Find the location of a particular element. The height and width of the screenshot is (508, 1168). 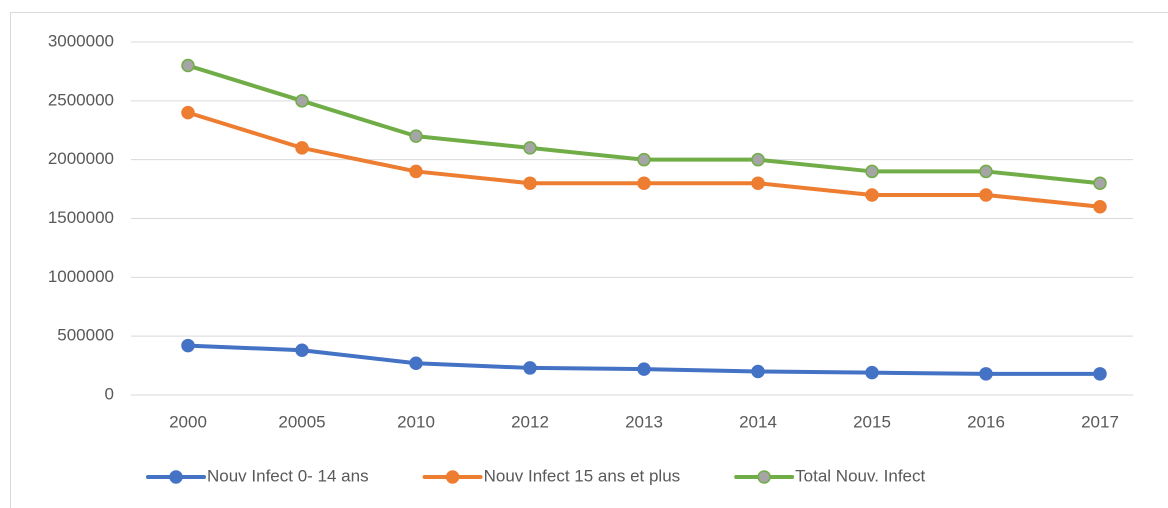

x-tick-label: 2016 is located at coordinates (986, 421).